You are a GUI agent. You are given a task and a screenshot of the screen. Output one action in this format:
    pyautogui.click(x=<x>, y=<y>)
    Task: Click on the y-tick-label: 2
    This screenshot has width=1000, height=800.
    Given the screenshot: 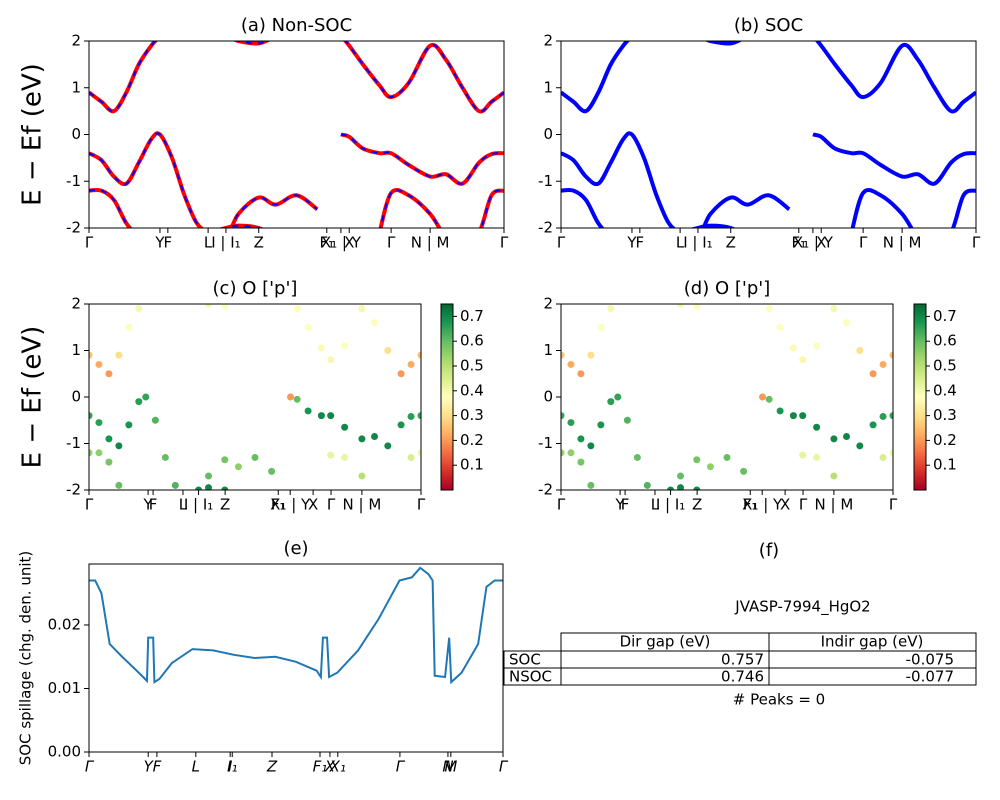 What is the action you would take?
    pyautogui.click(x=76, y=304)
    